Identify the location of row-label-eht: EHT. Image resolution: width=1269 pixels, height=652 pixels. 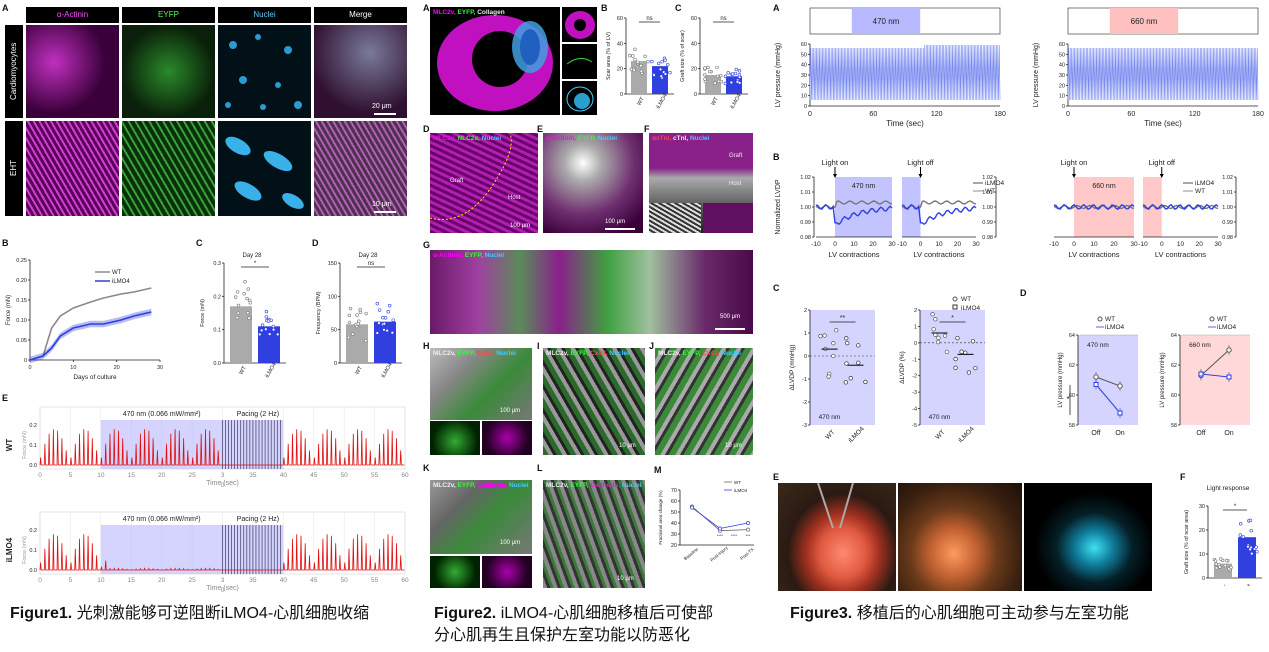
(14, 168).